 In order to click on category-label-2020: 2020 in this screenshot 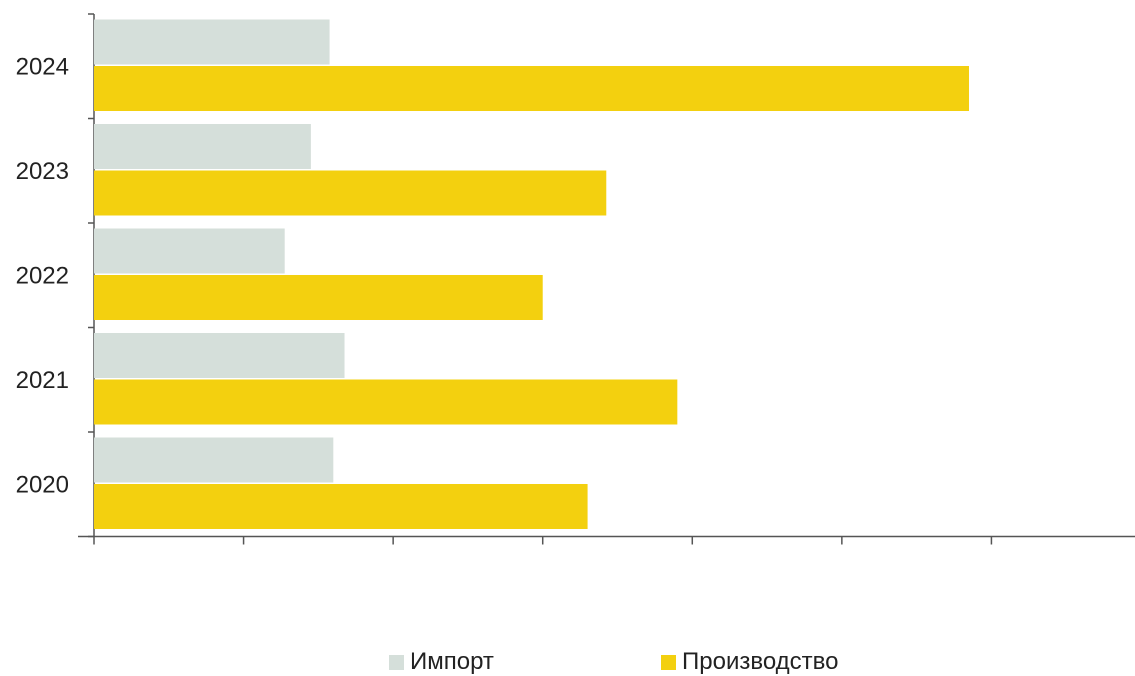, I will do `click(42, 484)`.